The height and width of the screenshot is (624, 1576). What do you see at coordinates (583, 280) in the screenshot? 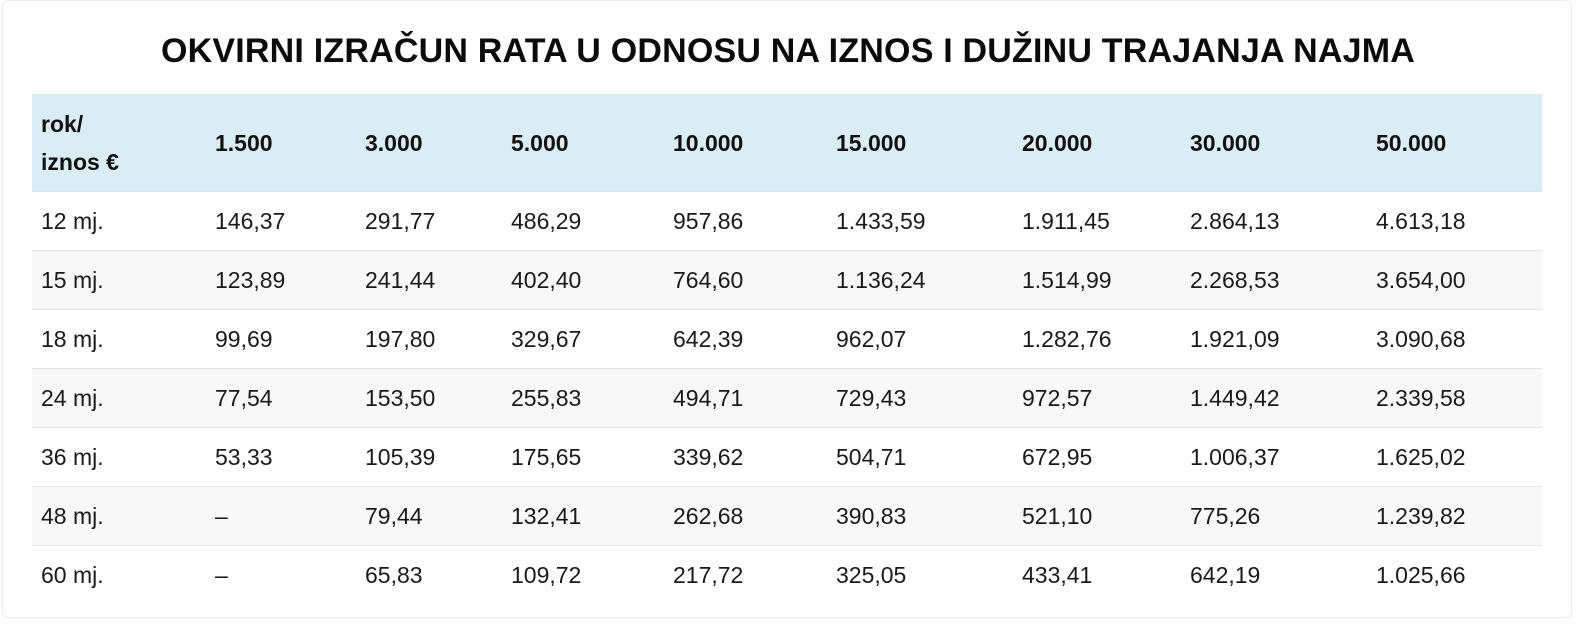
I see `table-cell: 402,40` at bounding box center [583, 280].